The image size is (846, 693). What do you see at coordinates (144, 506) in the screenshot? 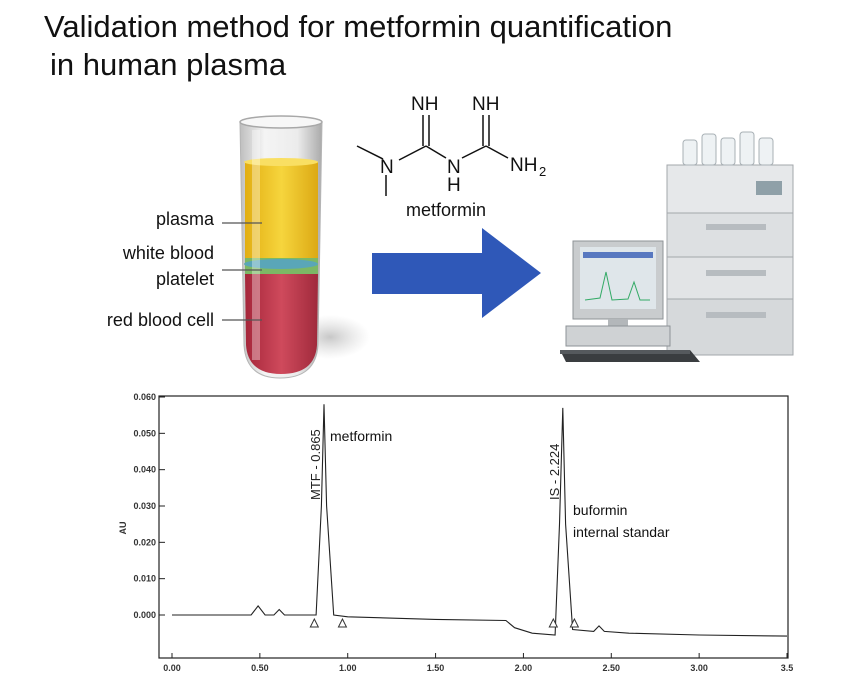
I see `y-tick-label: 0.030` at bounding box center [144, 506].